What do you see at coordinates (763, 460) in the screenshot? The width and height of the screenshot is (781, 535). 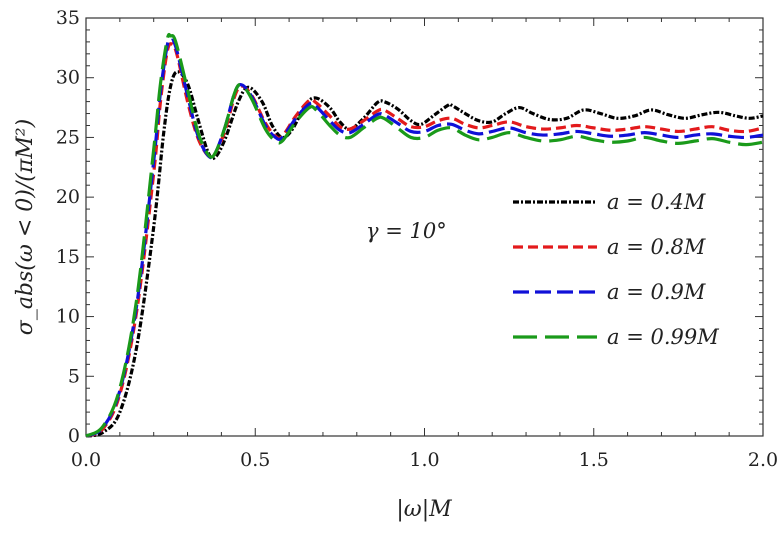 I see `x-tick-label: 2.0` at bounding box center [763, 460].